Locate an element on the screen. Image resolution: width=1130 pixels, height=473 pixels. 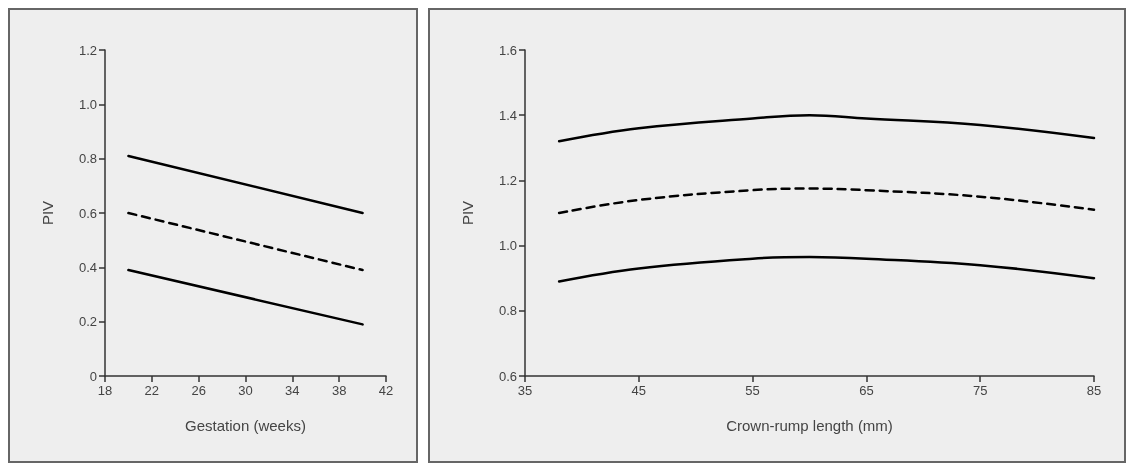
x-tick-label: 26 is located at coordinates (198, 390).